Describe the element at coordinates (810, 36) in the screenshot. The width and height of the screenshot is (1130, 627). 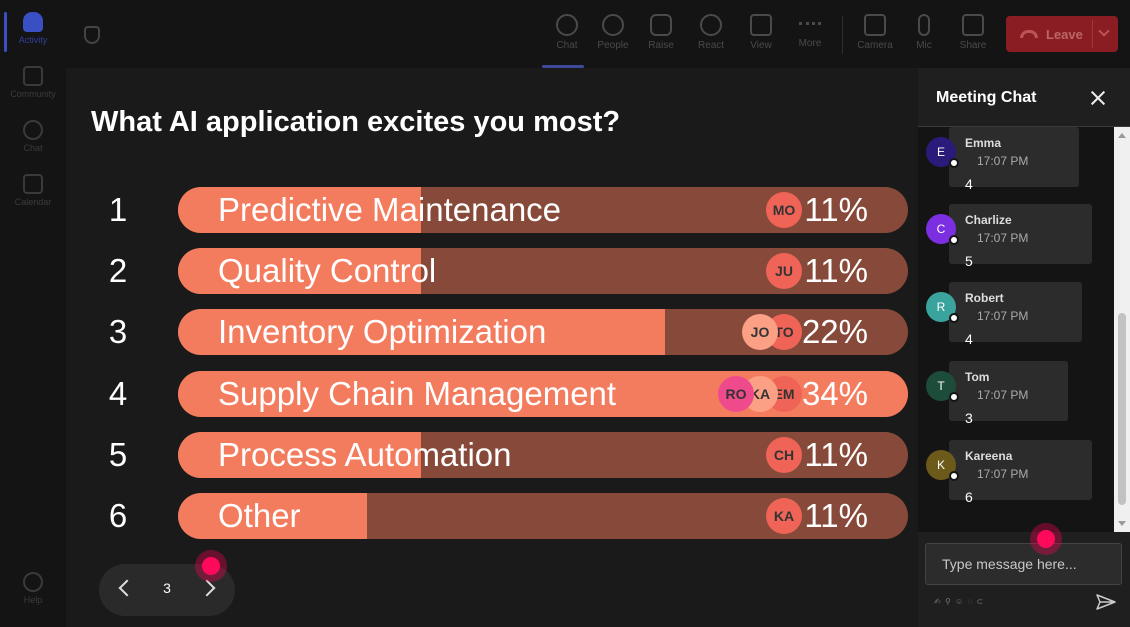
I see `more-button: More` at that location.